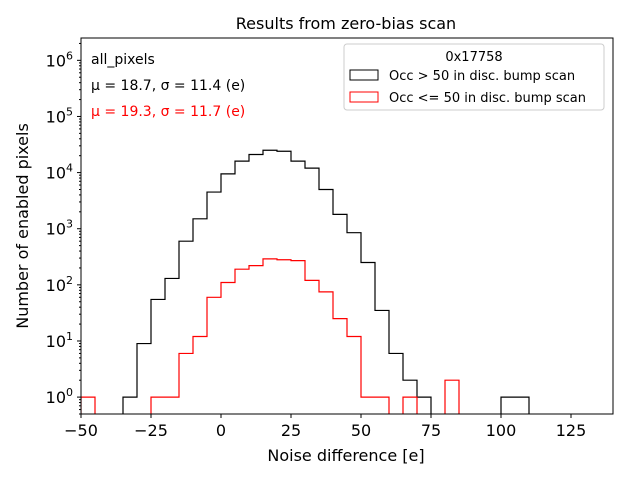  I want to click on annotation-stats-red: μ = 19.3, σ = 11.7 (e), so click(168, 112).